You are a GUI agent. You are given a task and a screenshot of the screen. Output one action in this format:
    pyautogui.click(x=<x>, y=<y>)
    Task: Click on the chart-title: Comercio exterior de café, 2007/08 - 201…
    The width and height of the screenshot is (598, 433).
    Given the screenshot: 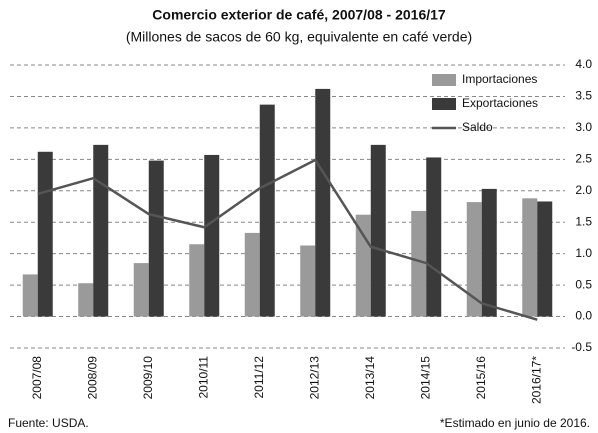 What is the action you would take?
    pyautogui.click(x=299, y=15)
    